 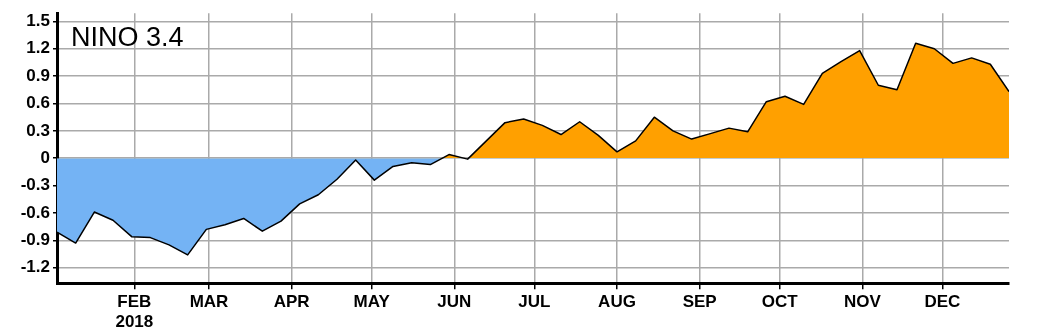 What do you see at coordinates (534, 302) in the screenshot?
I see `x-tick-label: JUL` at bounding box center [534, 302].